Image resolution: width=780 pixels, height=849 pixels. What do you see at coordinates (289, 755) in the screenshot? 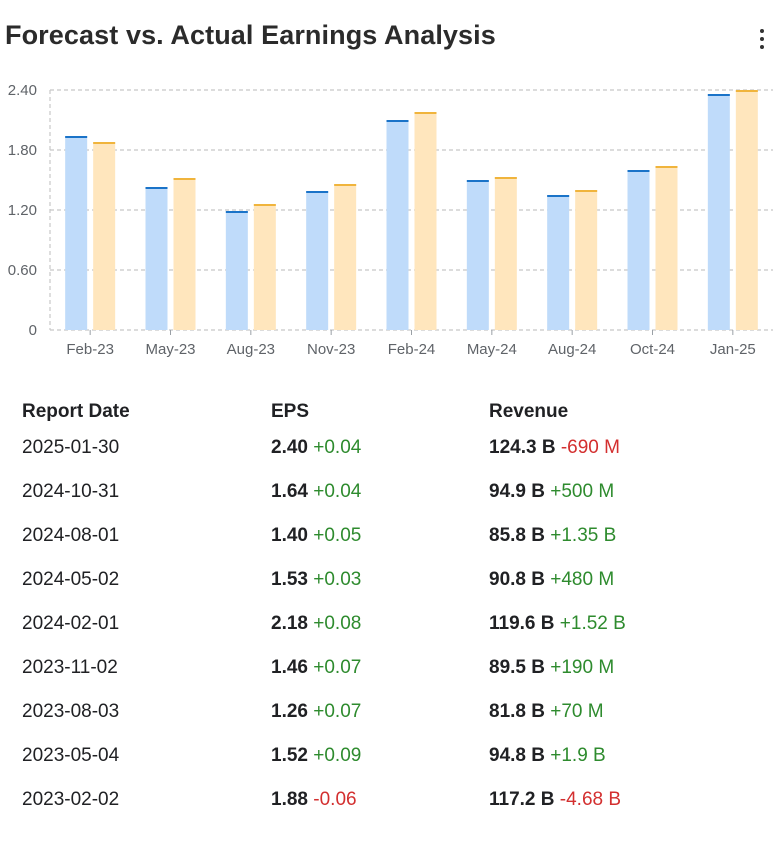
I see `eps-value: 1.52` at bounding box center [289, 755].